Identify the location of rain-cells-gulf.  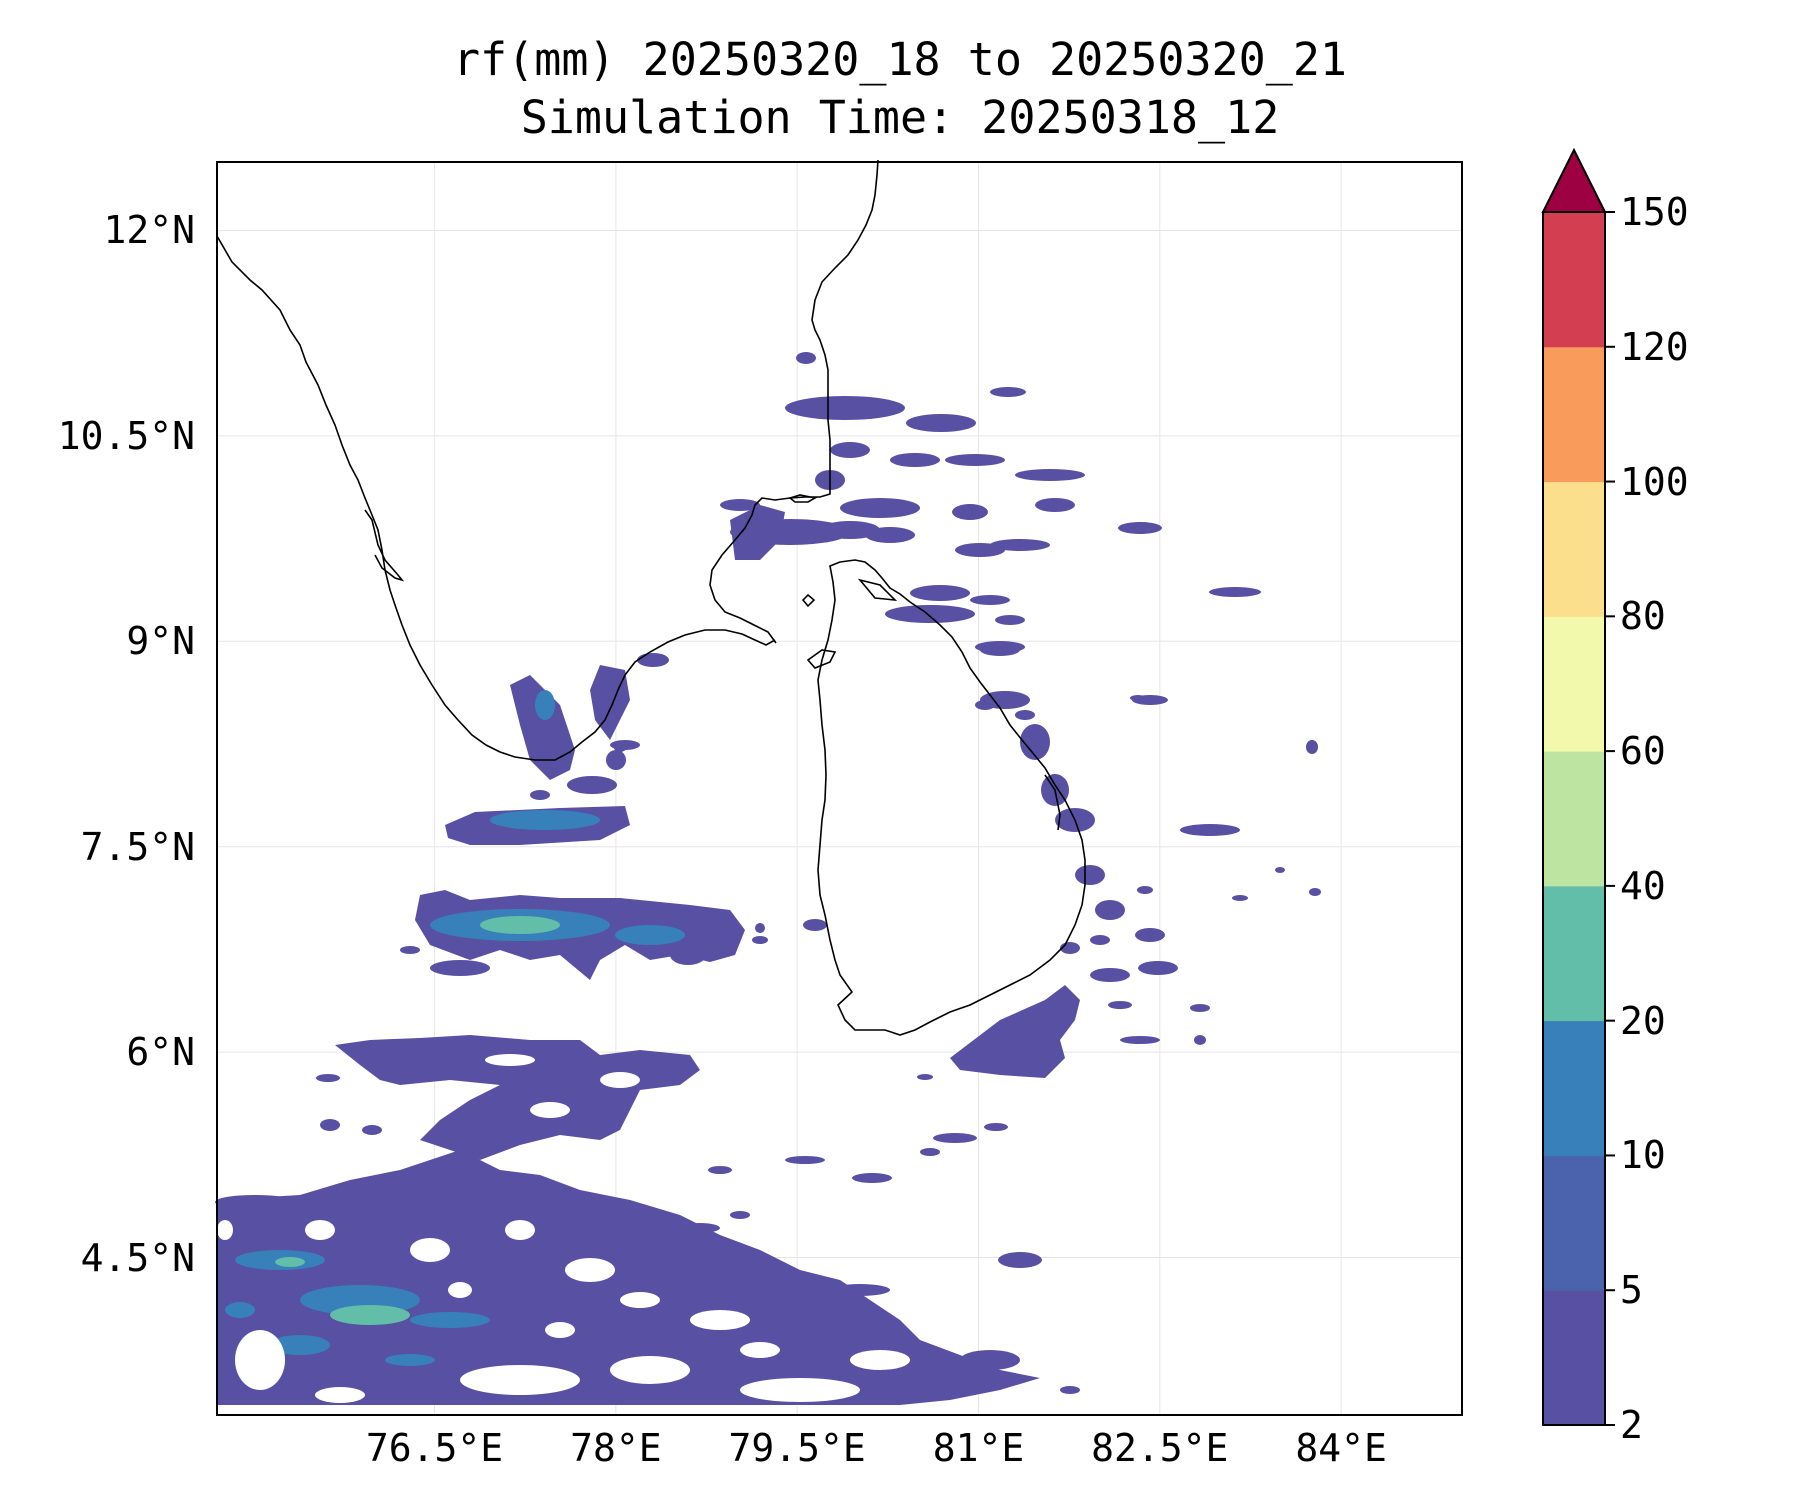
(615, 675).